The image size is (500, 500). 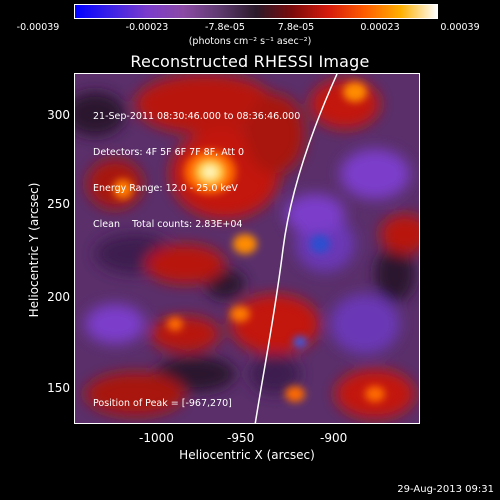 I want to click on colorbar, so click(x=256, y=11).